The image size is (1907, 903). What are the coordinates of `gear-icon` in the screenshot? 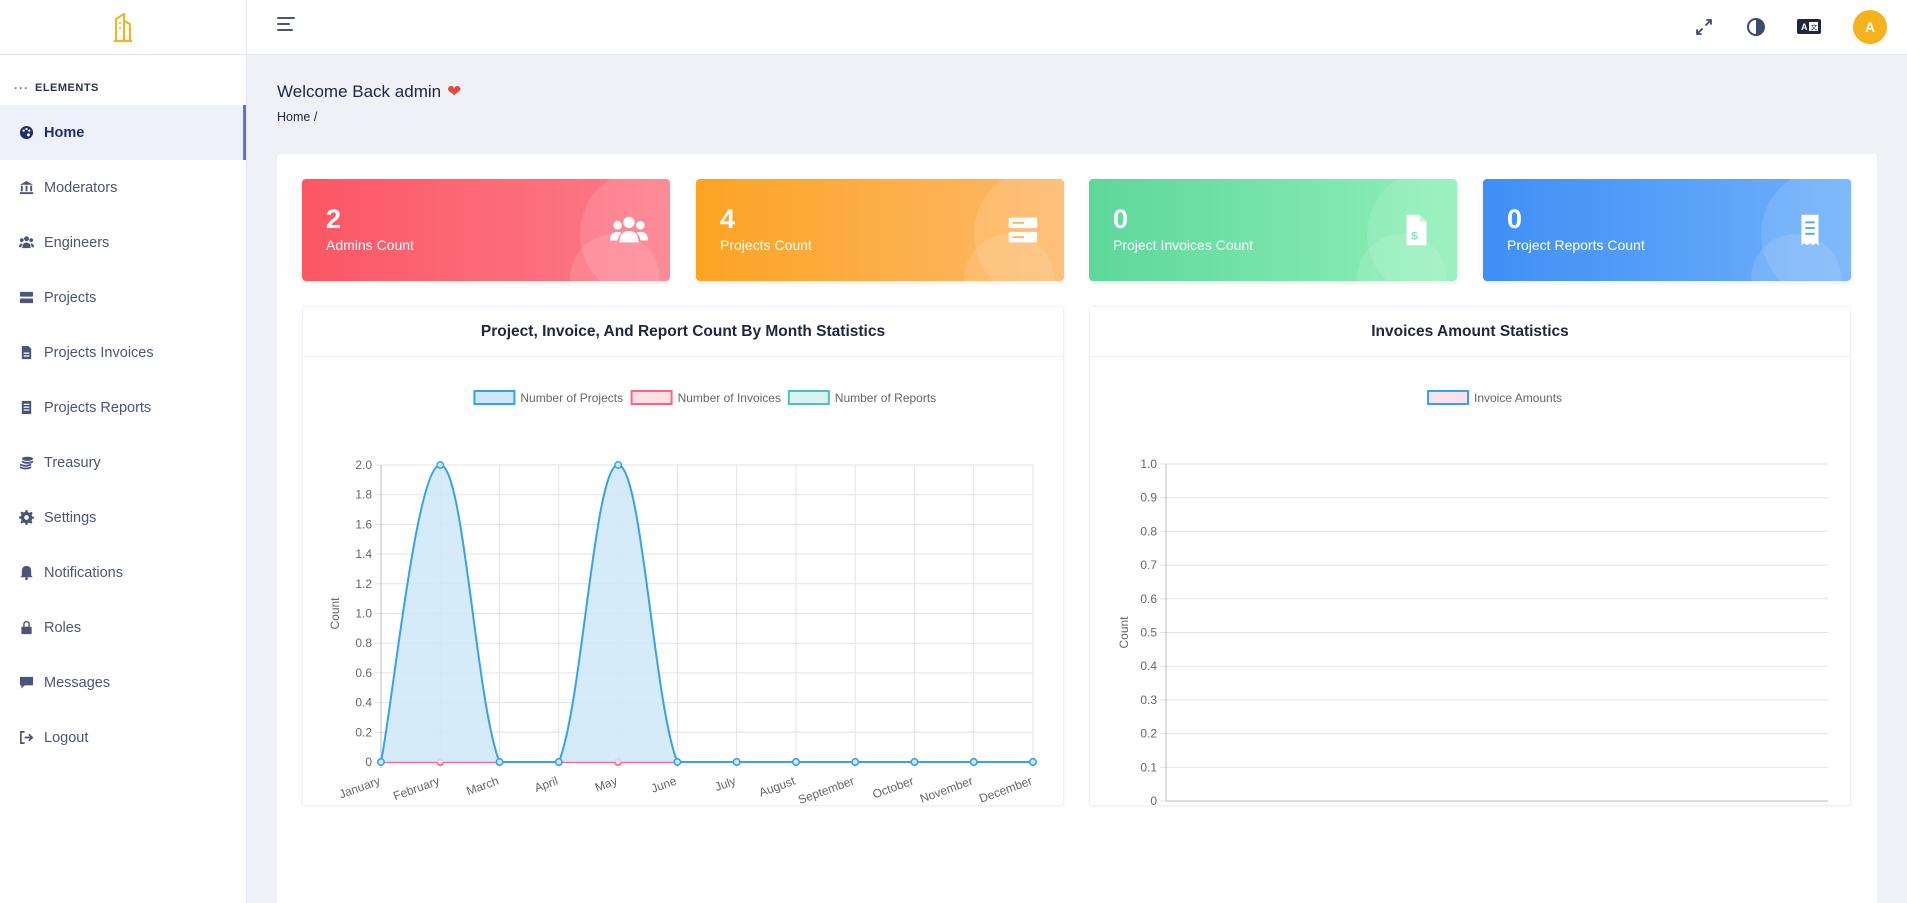 It's located at (26, 518).